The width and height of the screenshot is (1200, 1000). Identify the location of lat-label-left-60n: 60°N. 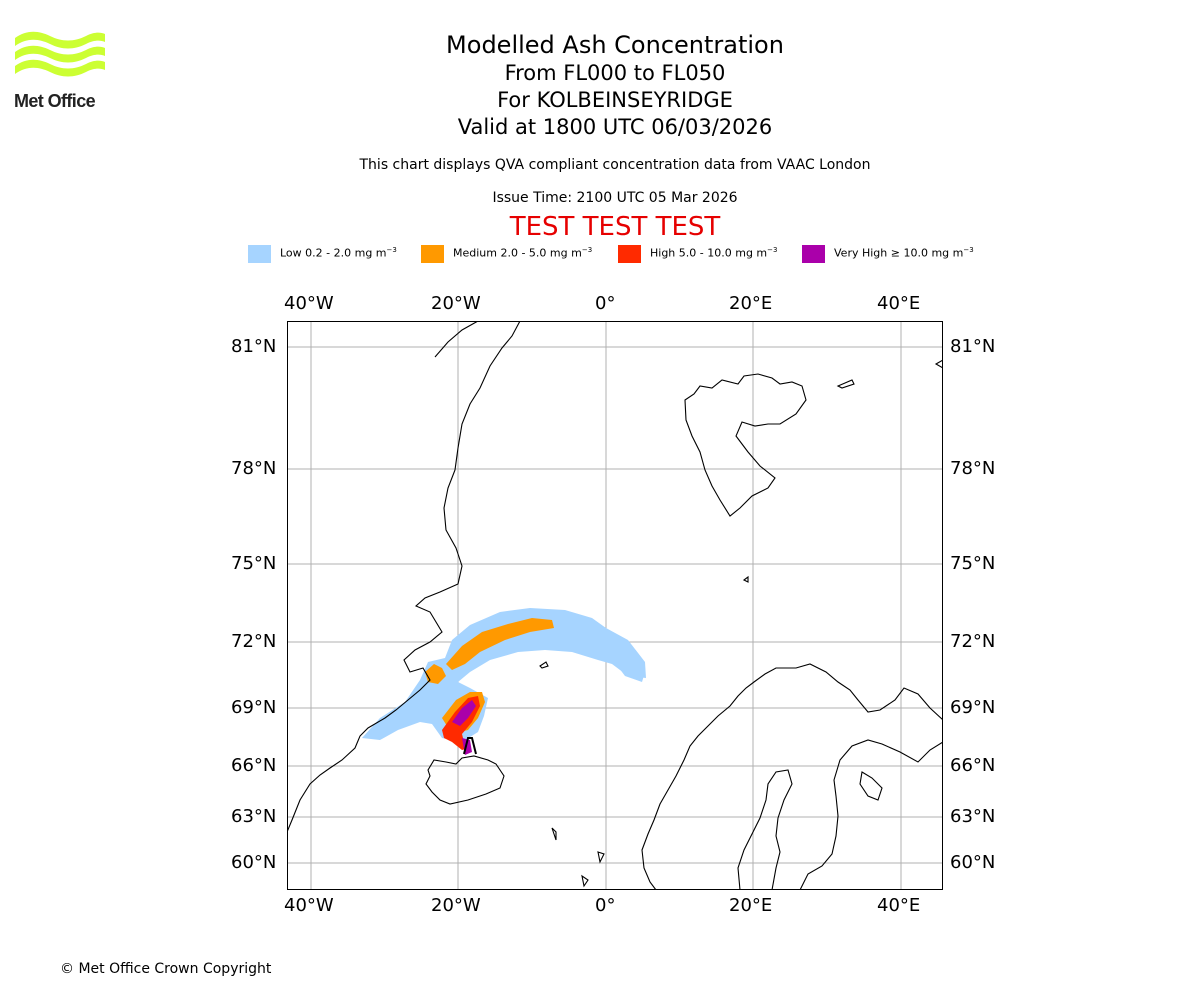
(254, 862).